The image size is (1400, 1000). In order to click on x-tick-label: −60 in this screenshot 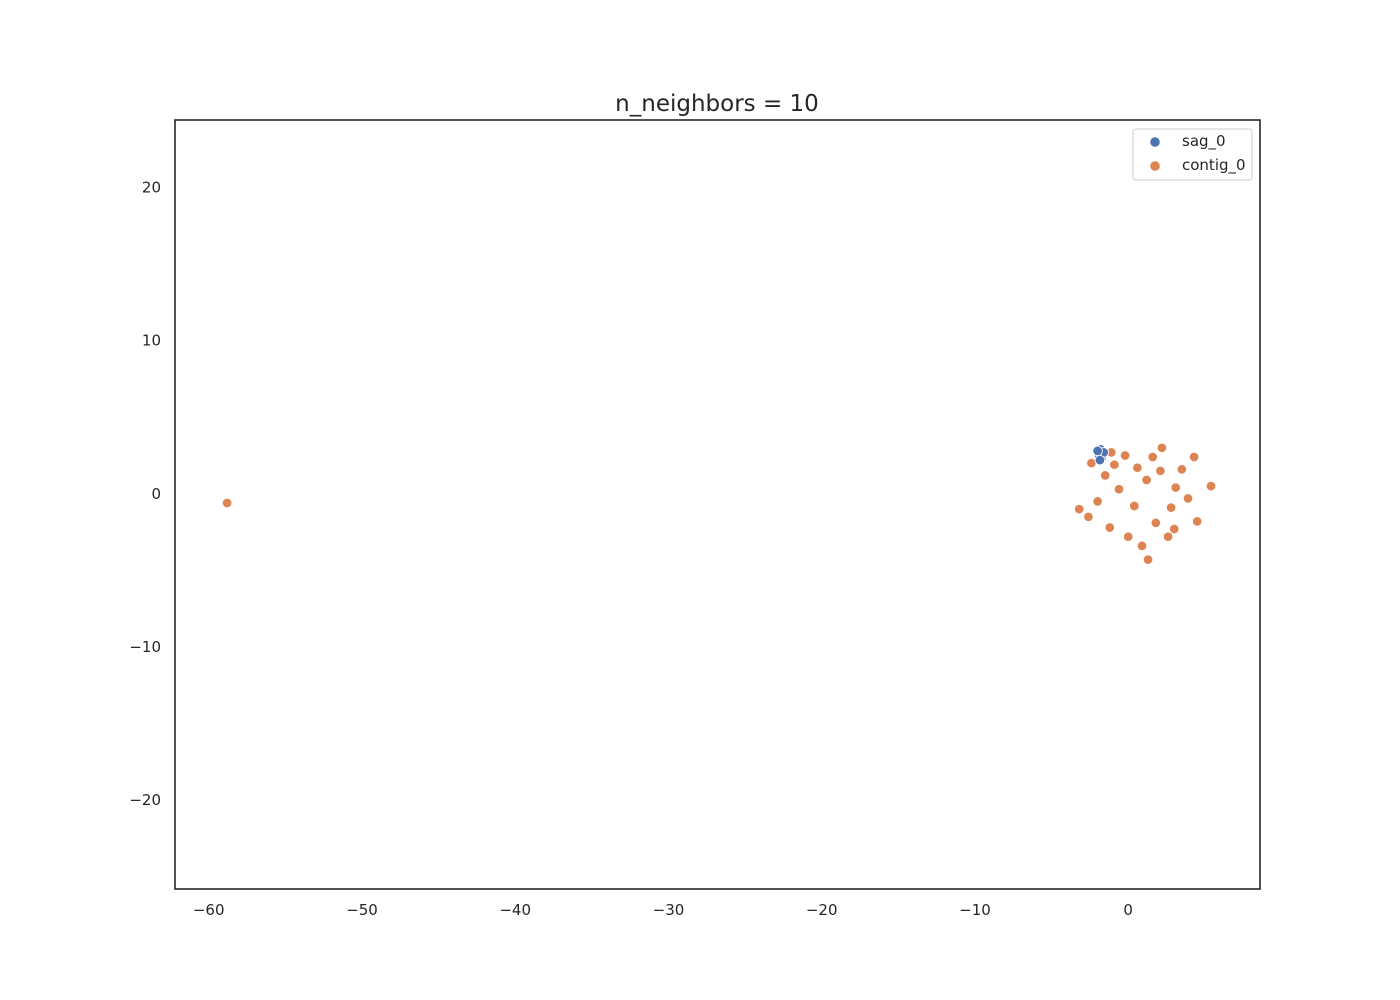, I will do `click(209, 910)`.